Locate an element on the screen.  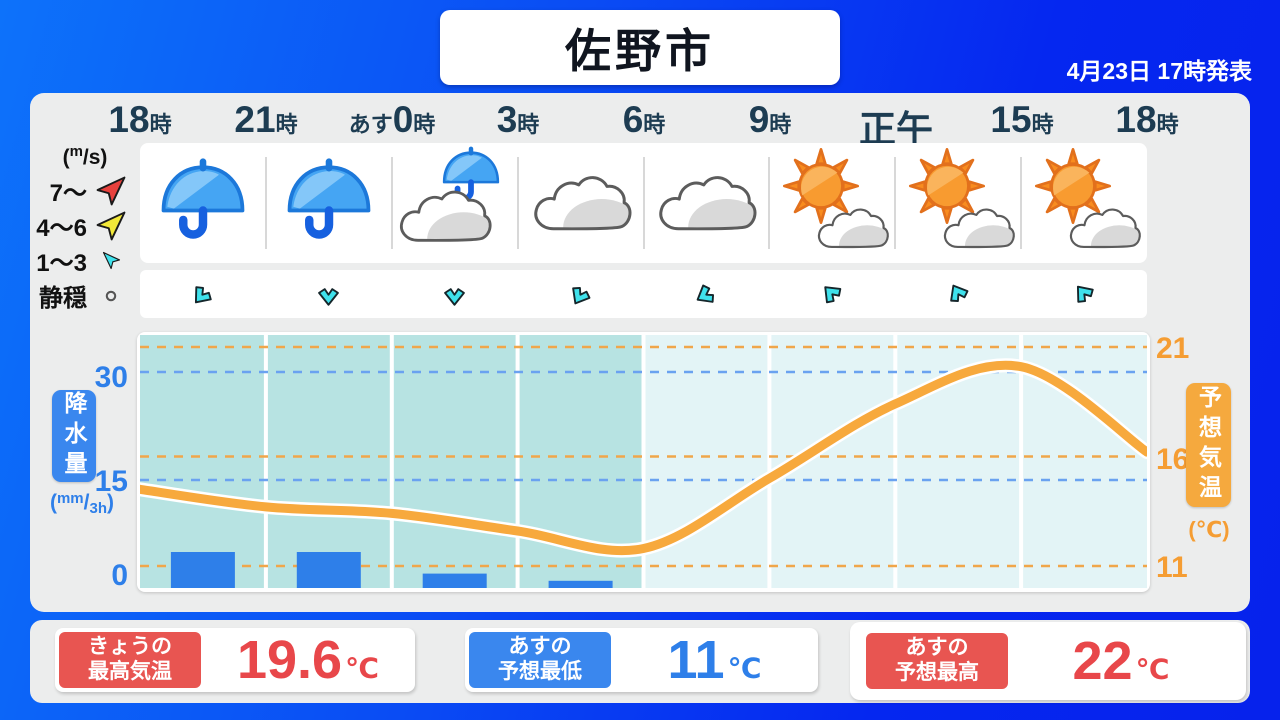
precip-axis-unit: (mm/3h) is located at coordinates (82, 503).